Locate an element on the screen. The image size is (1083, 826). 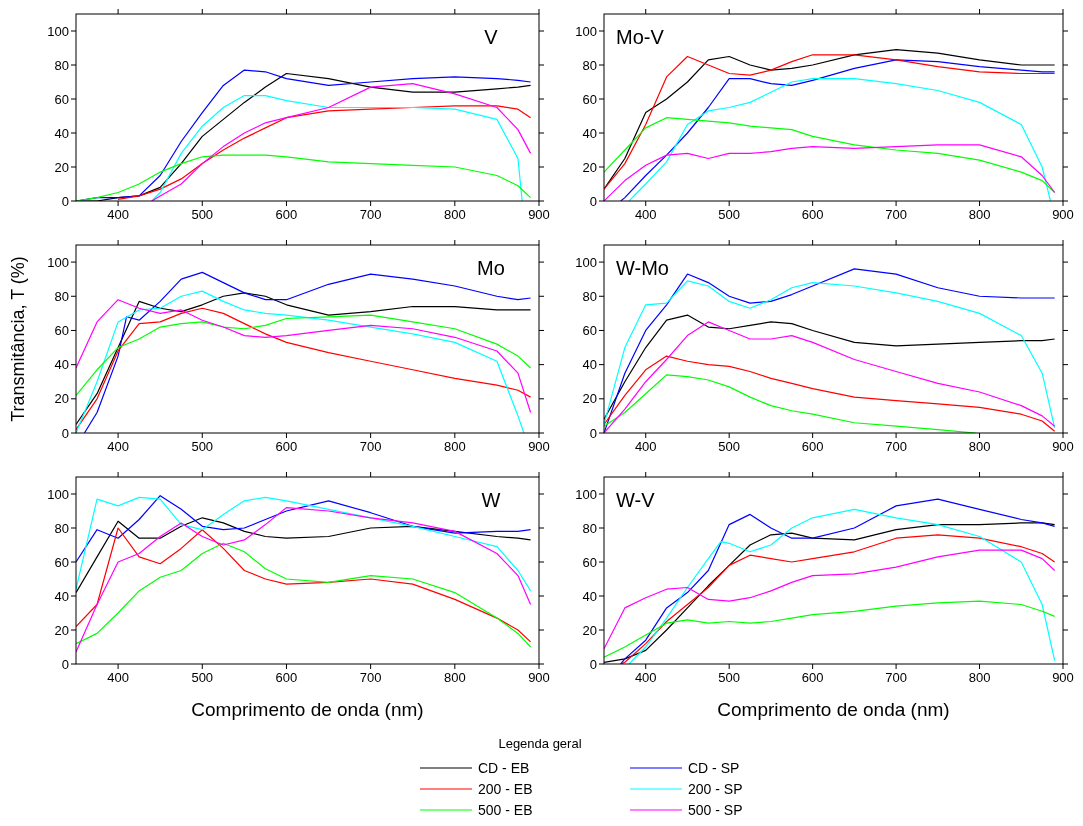
legend-label: 500 - EB is located at coordinates (505, 809).